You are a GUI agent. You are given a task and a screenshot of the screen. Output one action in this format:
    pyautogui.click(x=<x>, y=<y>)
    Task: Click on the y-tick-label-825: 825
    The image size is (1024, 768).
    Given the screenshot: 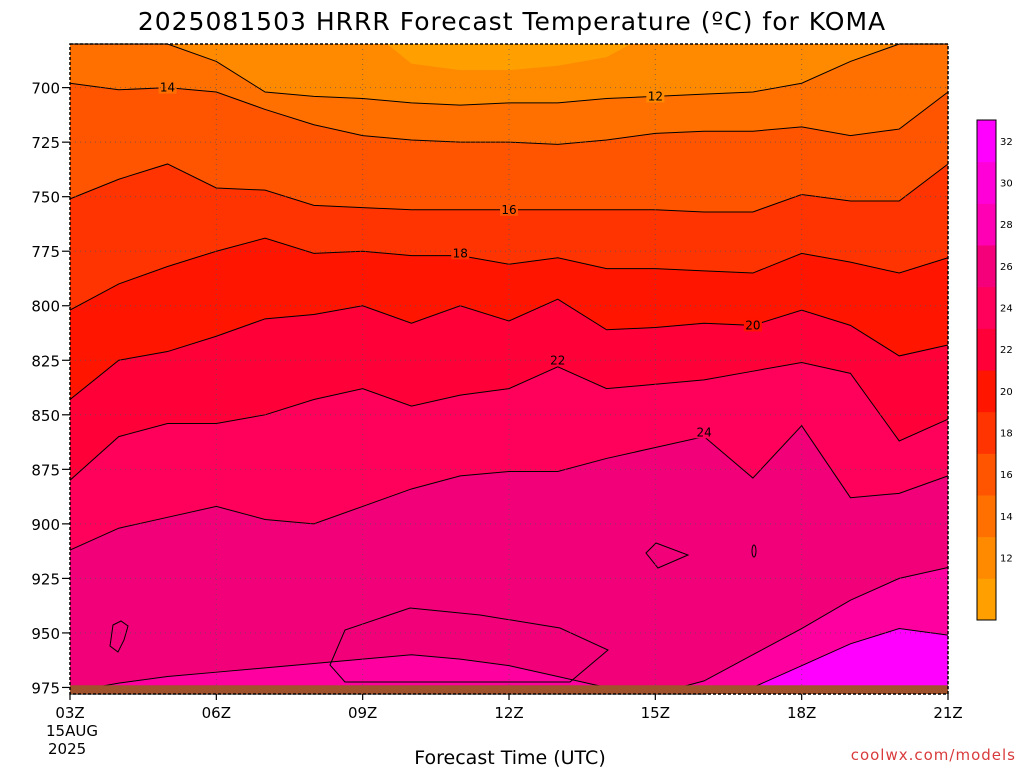 What is the action you would take?
    pyautogui.click(x=45, y=361)
    